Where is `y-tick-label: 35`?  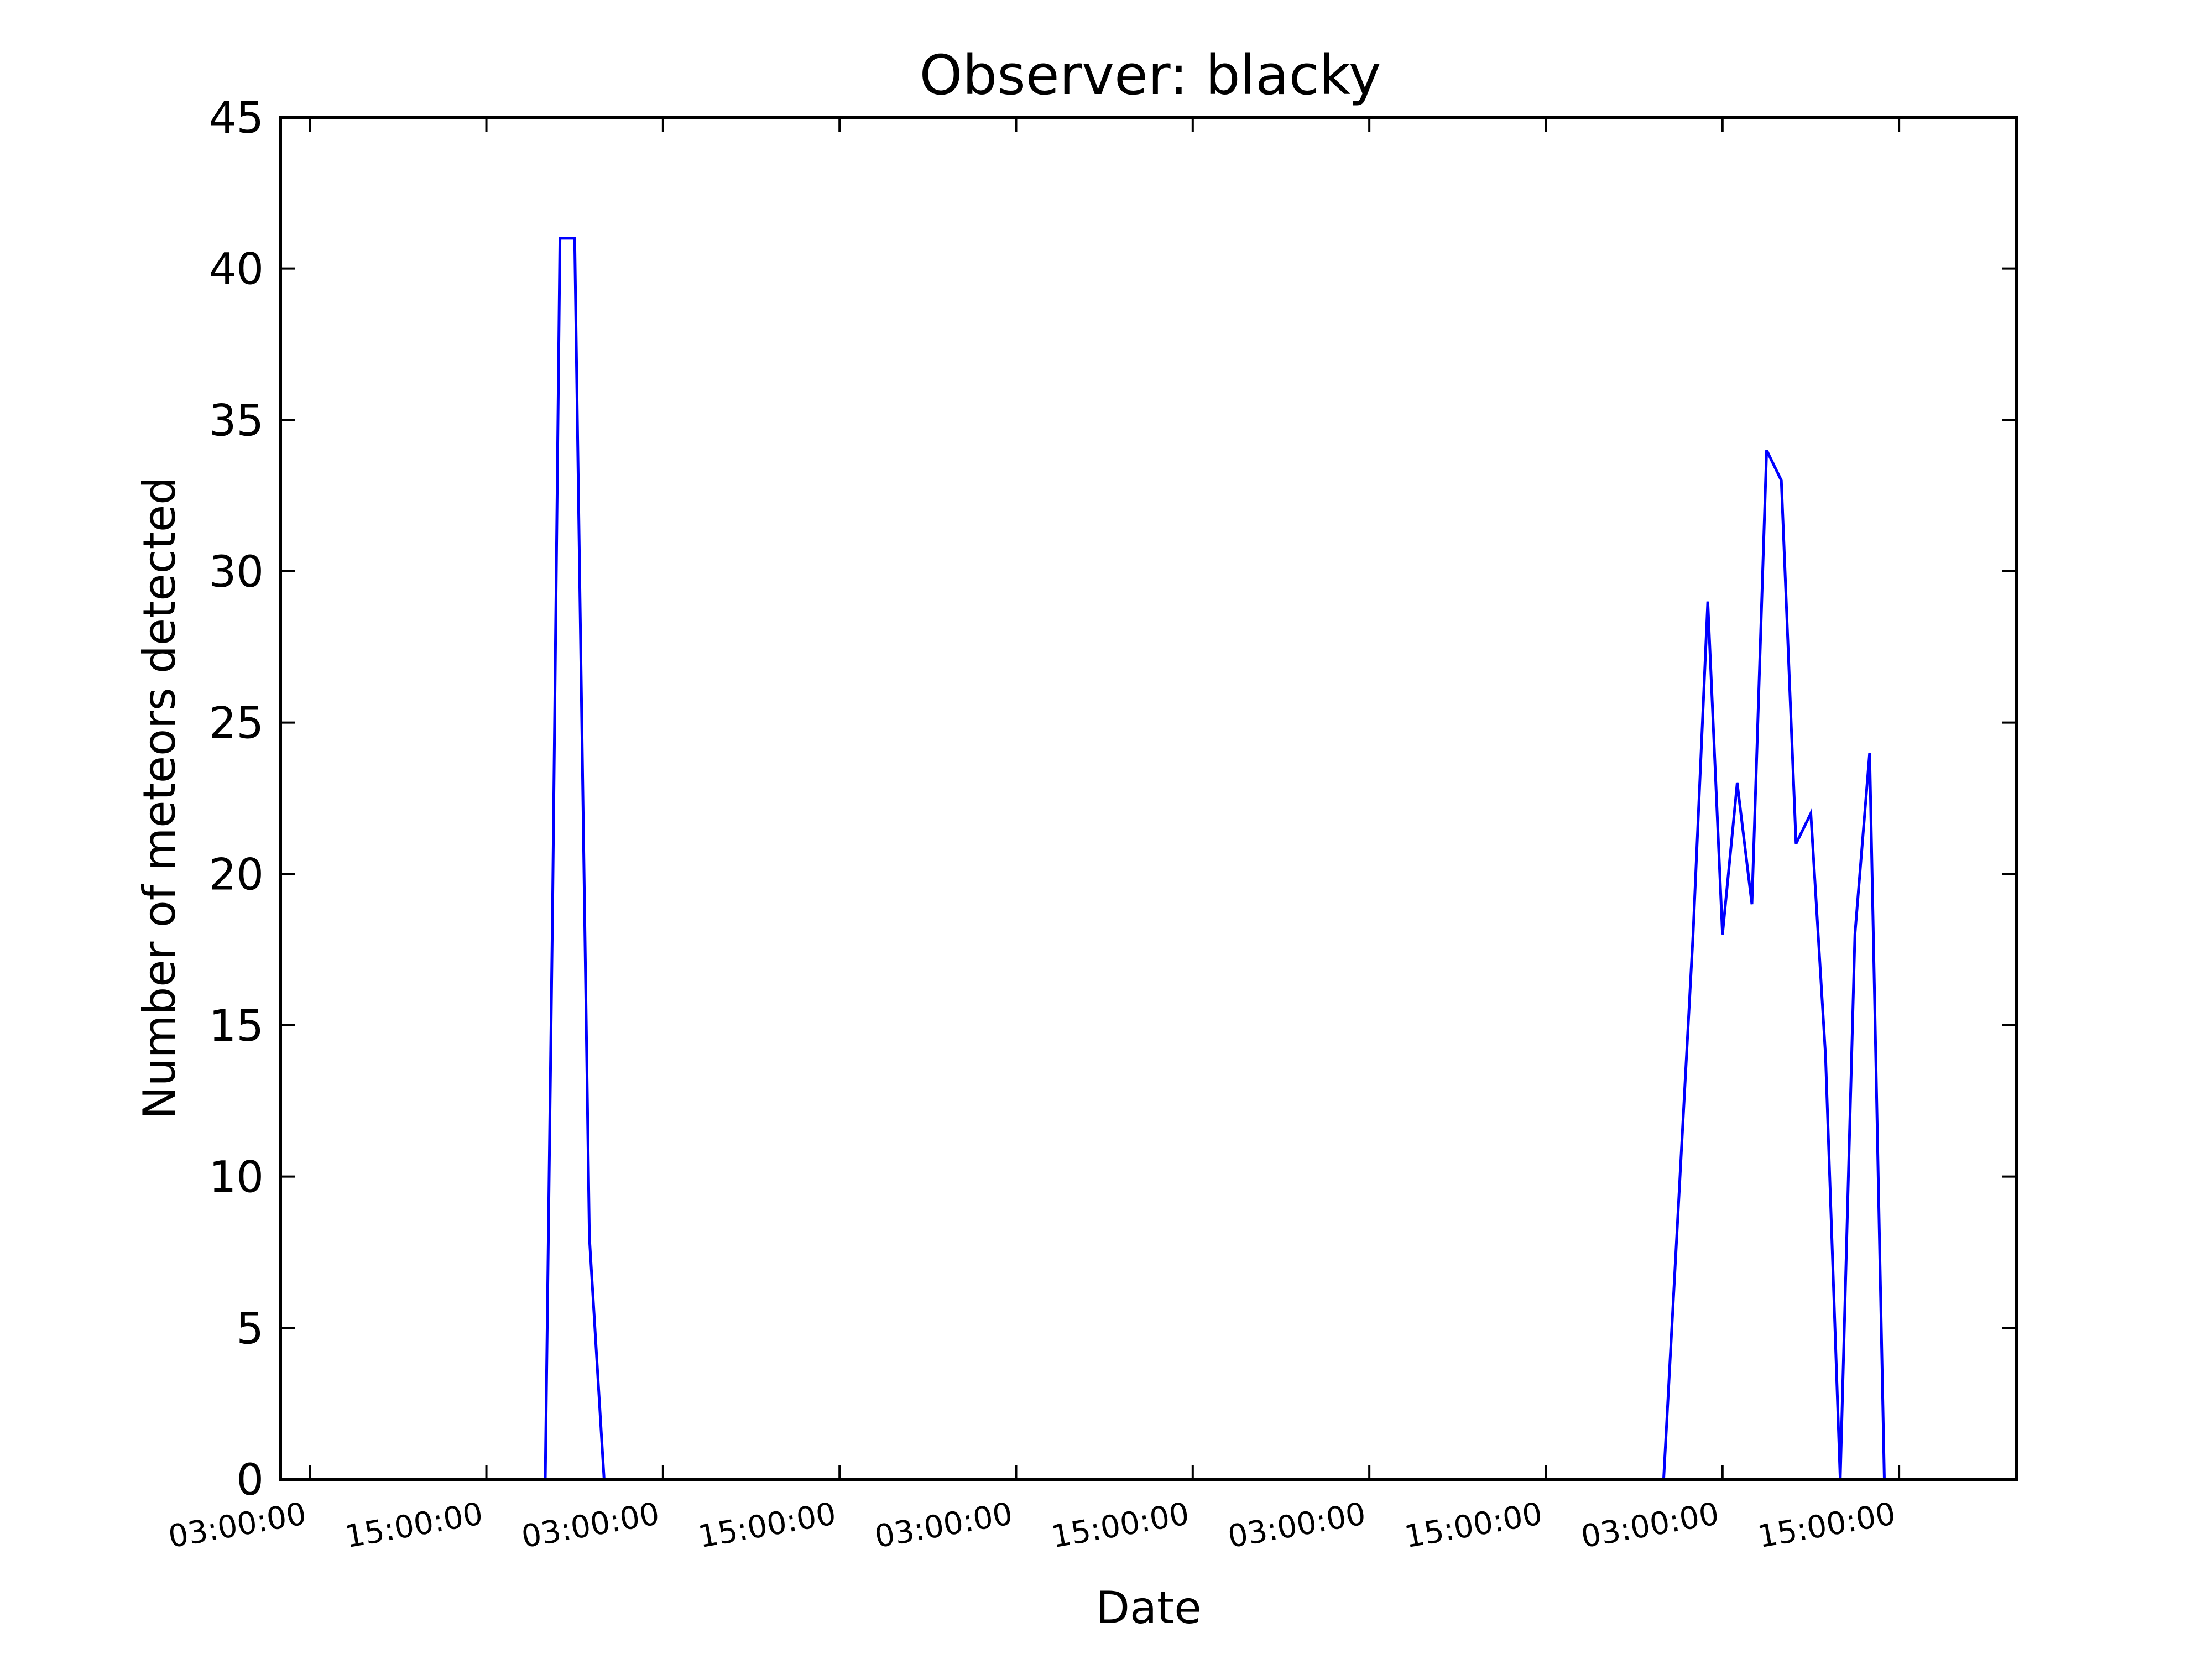
y-tick-label: 35 is located at coordinates (237, 421).